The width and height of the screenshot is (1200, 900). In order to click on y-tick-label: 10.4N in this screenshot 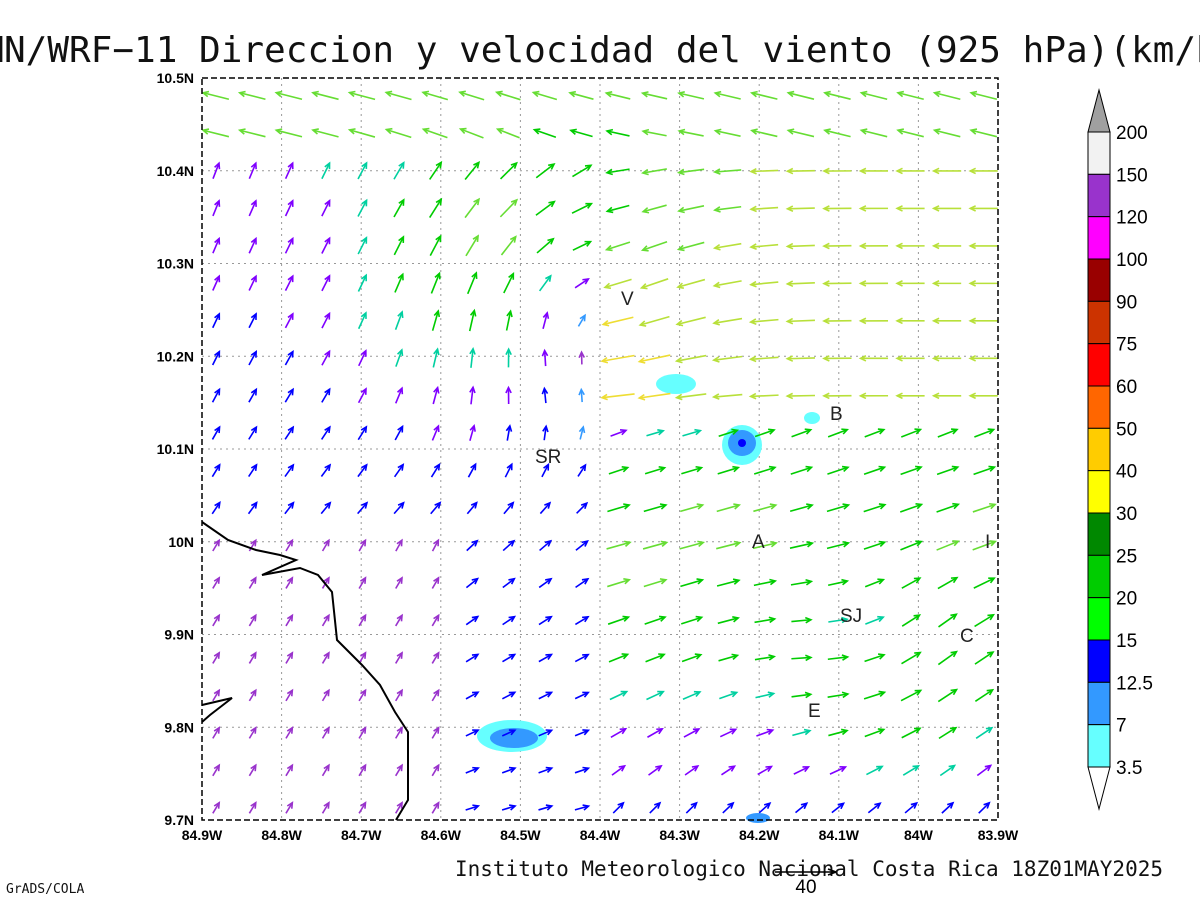, I will do `click(175, 171)`.